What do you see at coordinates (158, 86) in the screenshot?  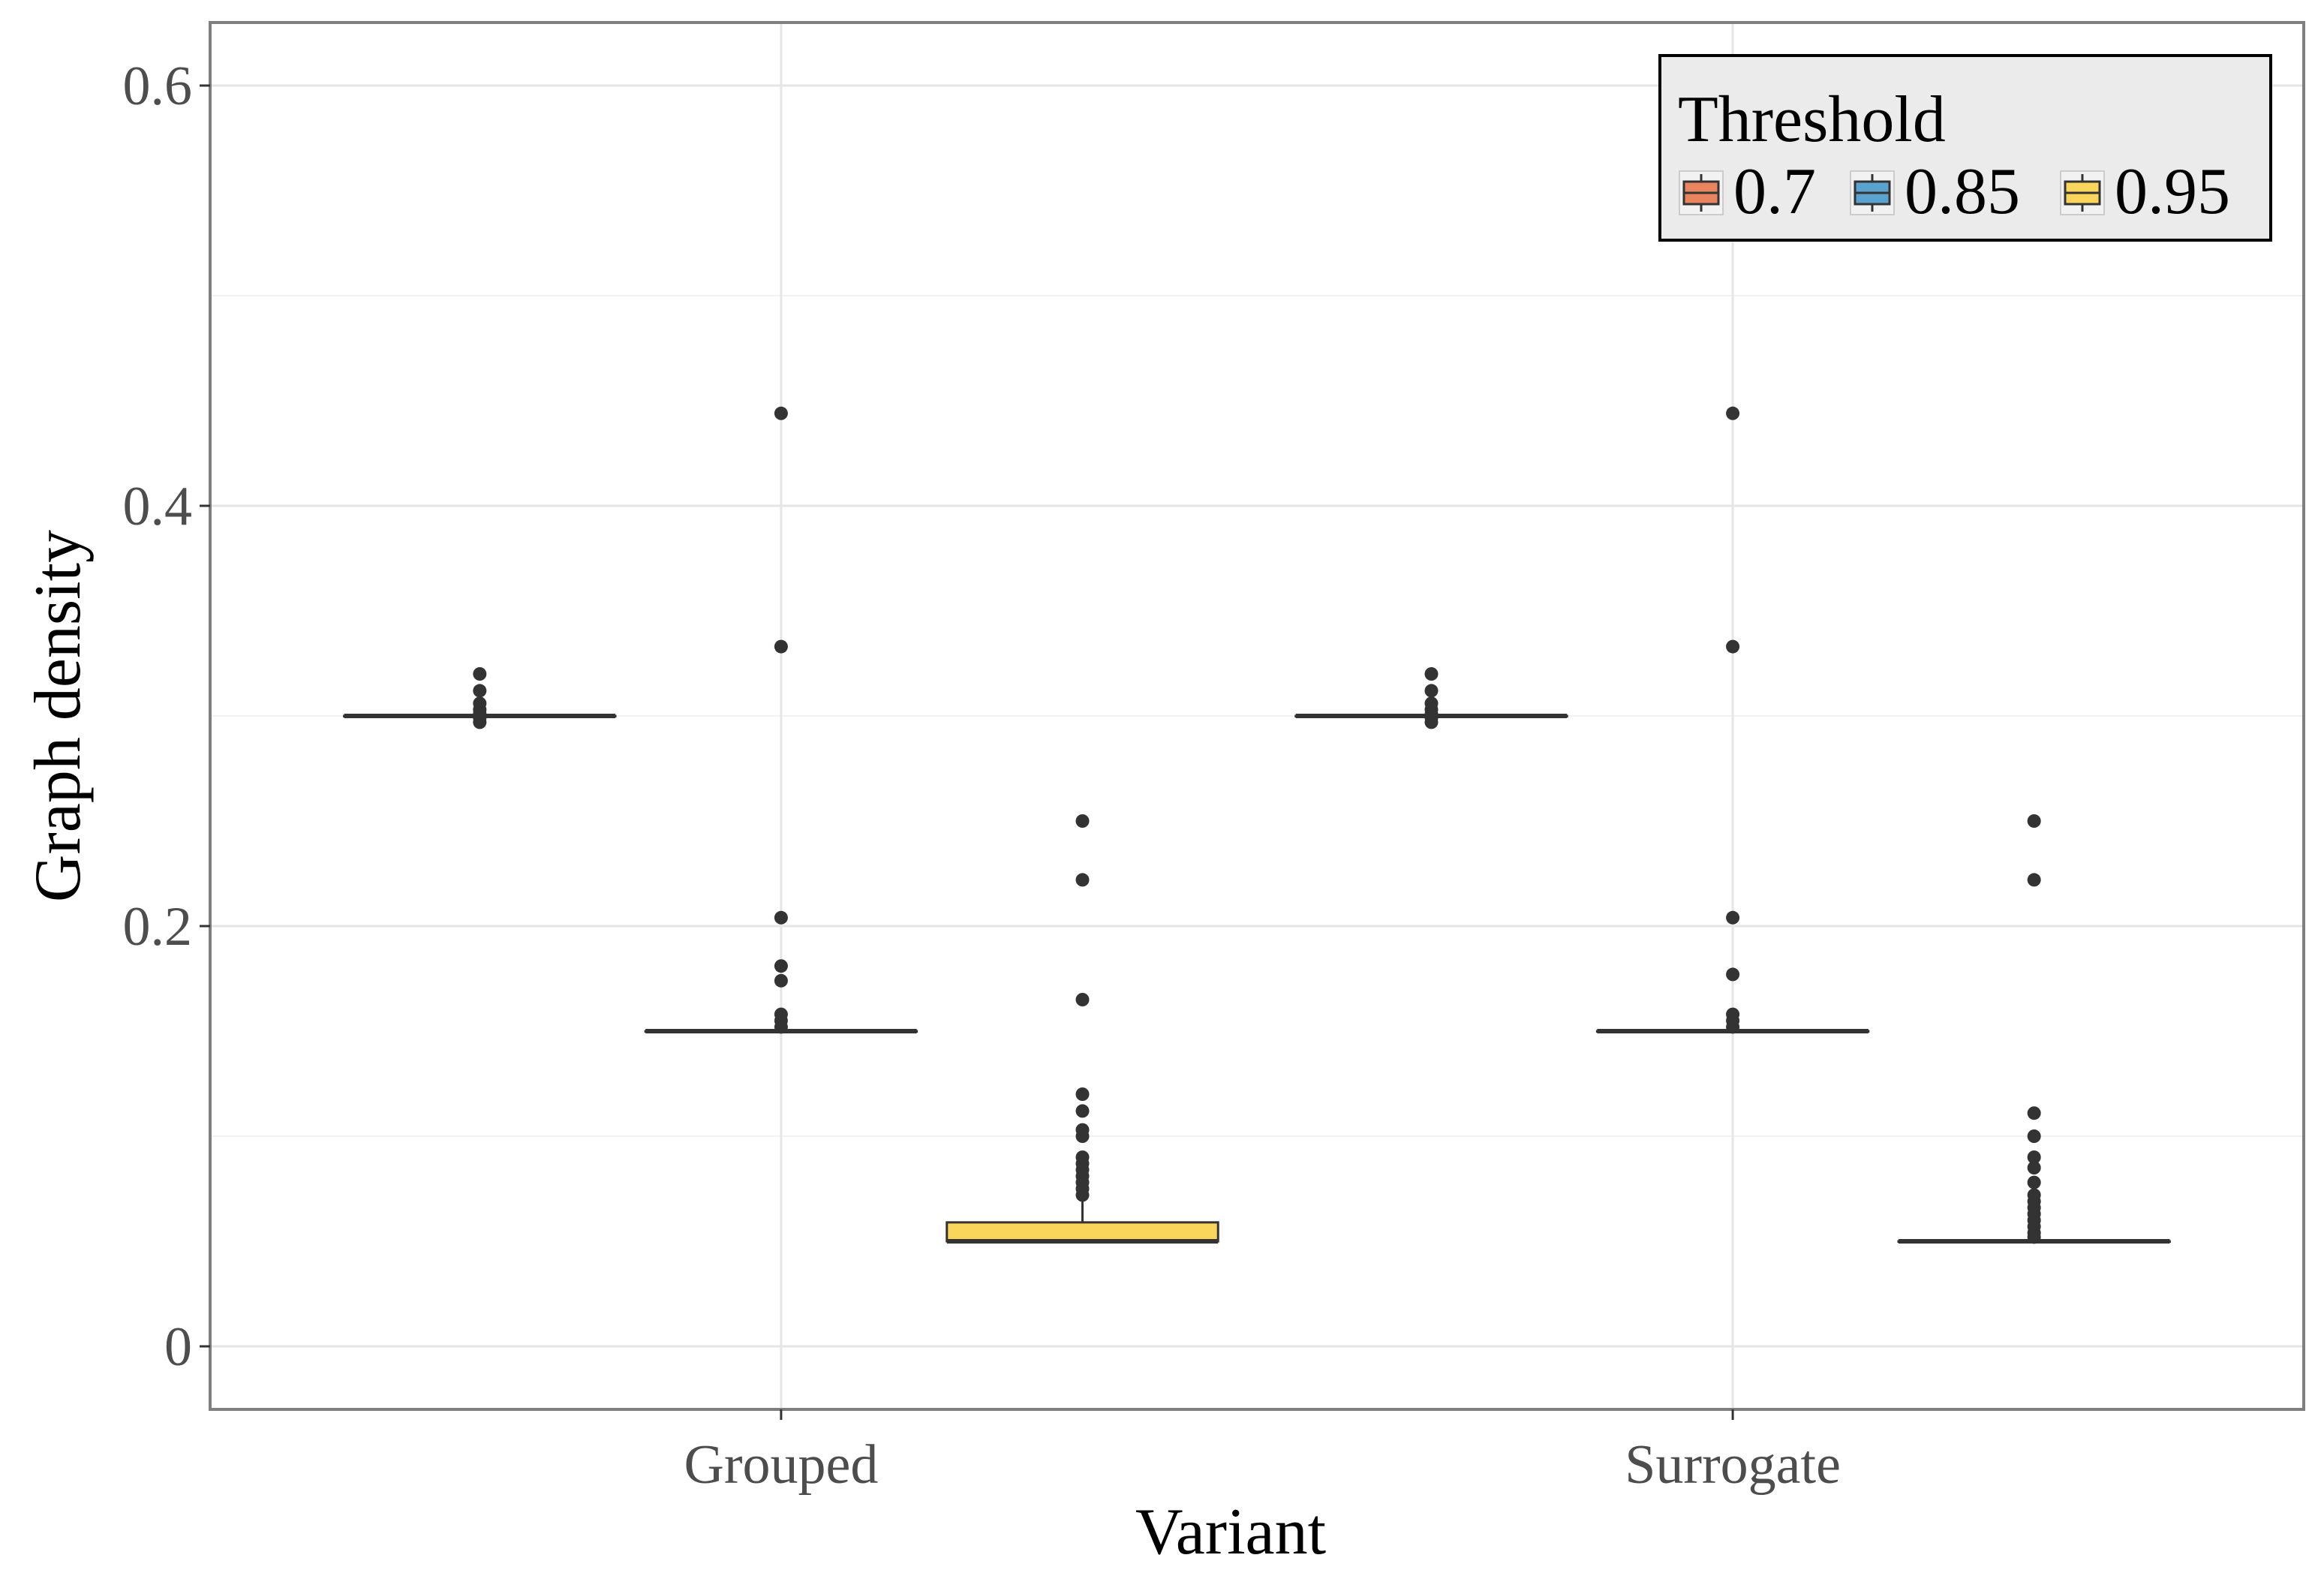 I see `y-tick-label: 0.6` at bounding box center [158, 86].